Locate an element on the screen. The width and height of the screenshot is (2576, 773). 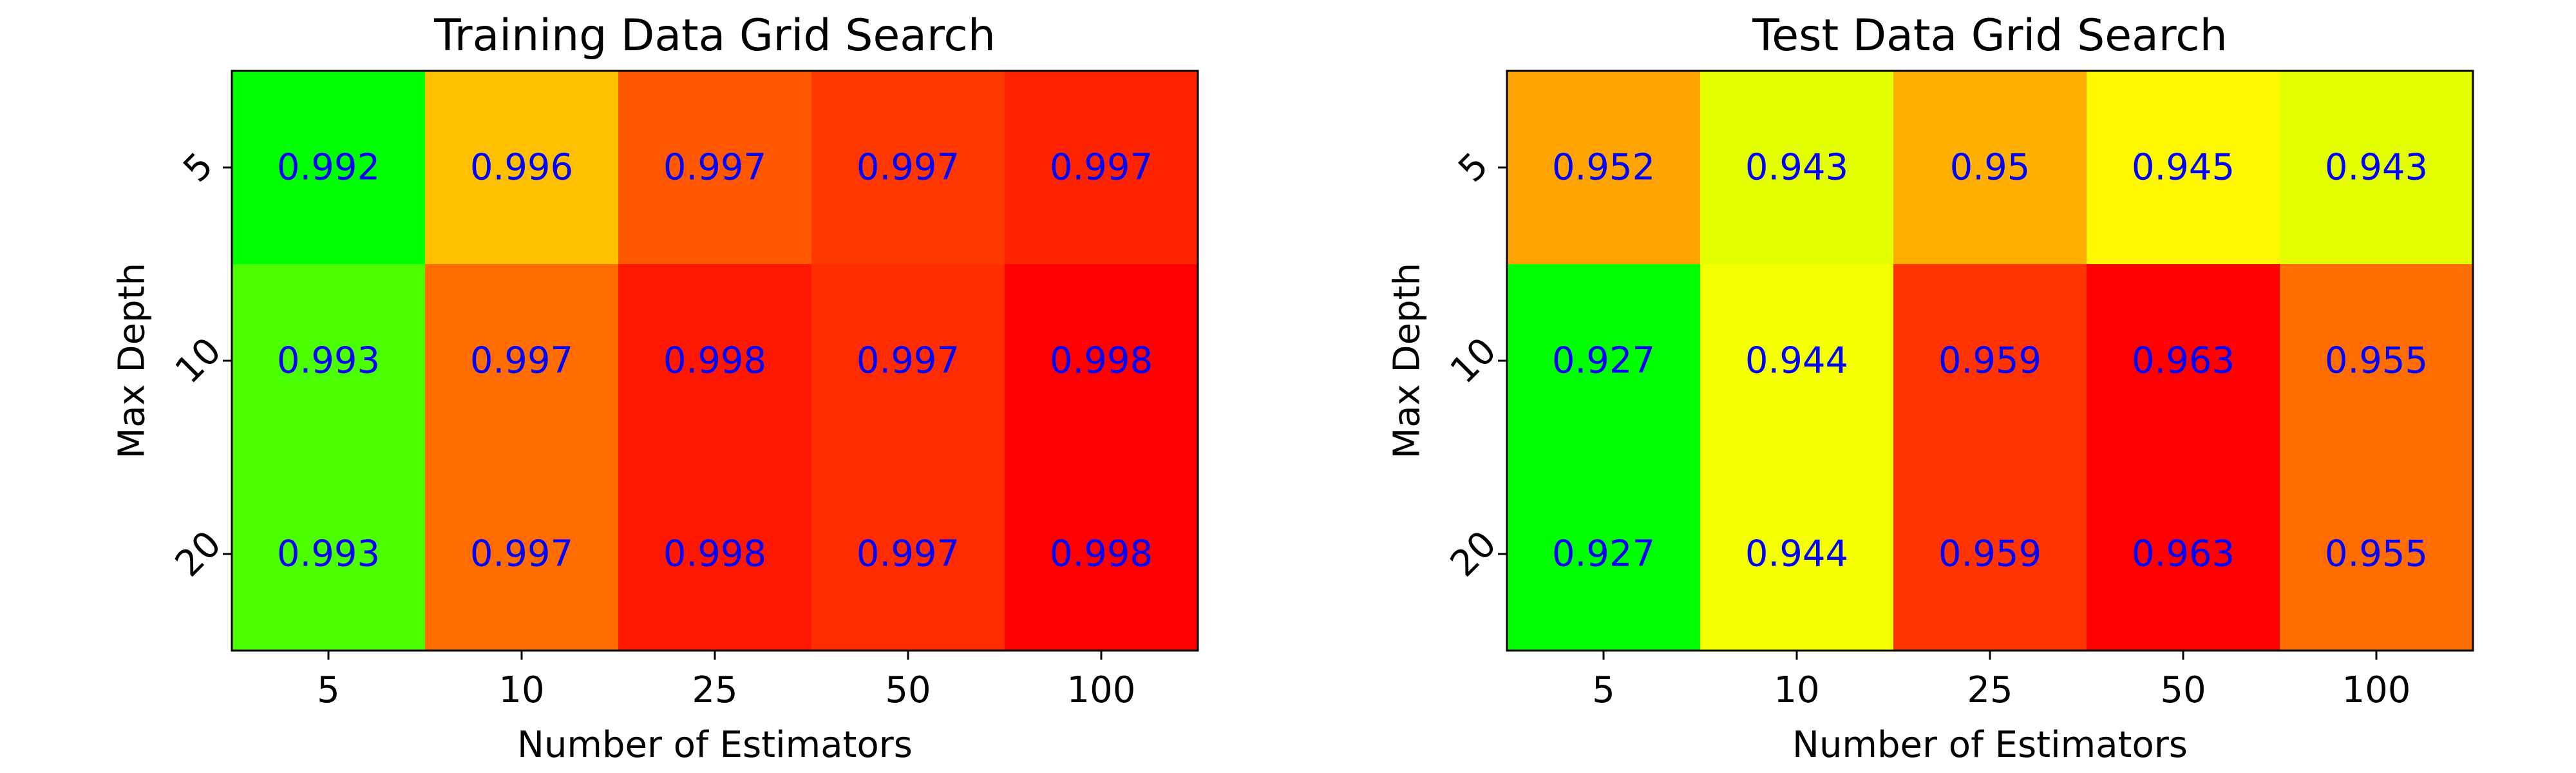
cell-value-label: 0.945 is located at coordinates (2183, 168).